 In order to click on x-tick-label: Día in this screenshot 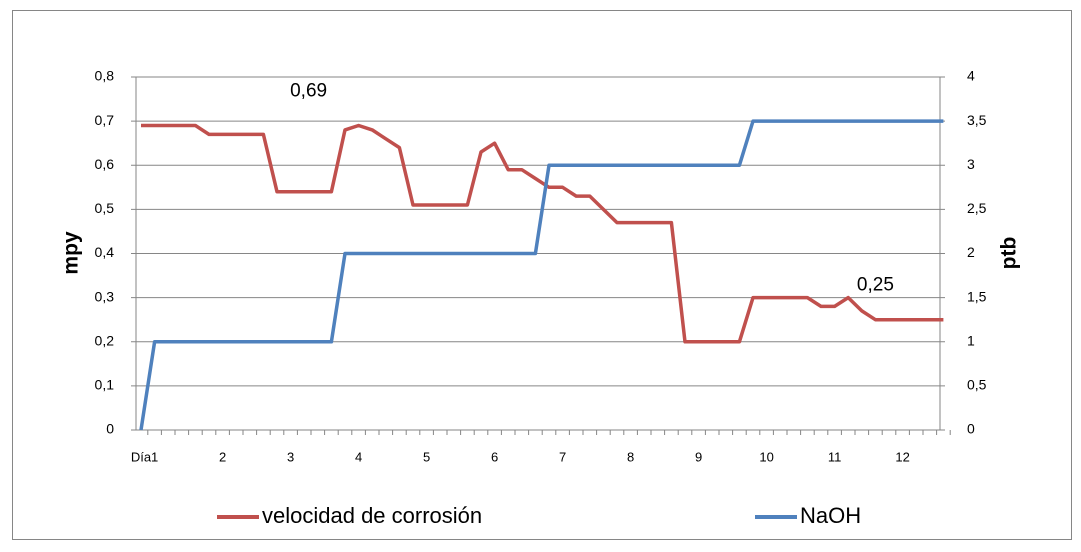, I will do `click(141, 456)`.